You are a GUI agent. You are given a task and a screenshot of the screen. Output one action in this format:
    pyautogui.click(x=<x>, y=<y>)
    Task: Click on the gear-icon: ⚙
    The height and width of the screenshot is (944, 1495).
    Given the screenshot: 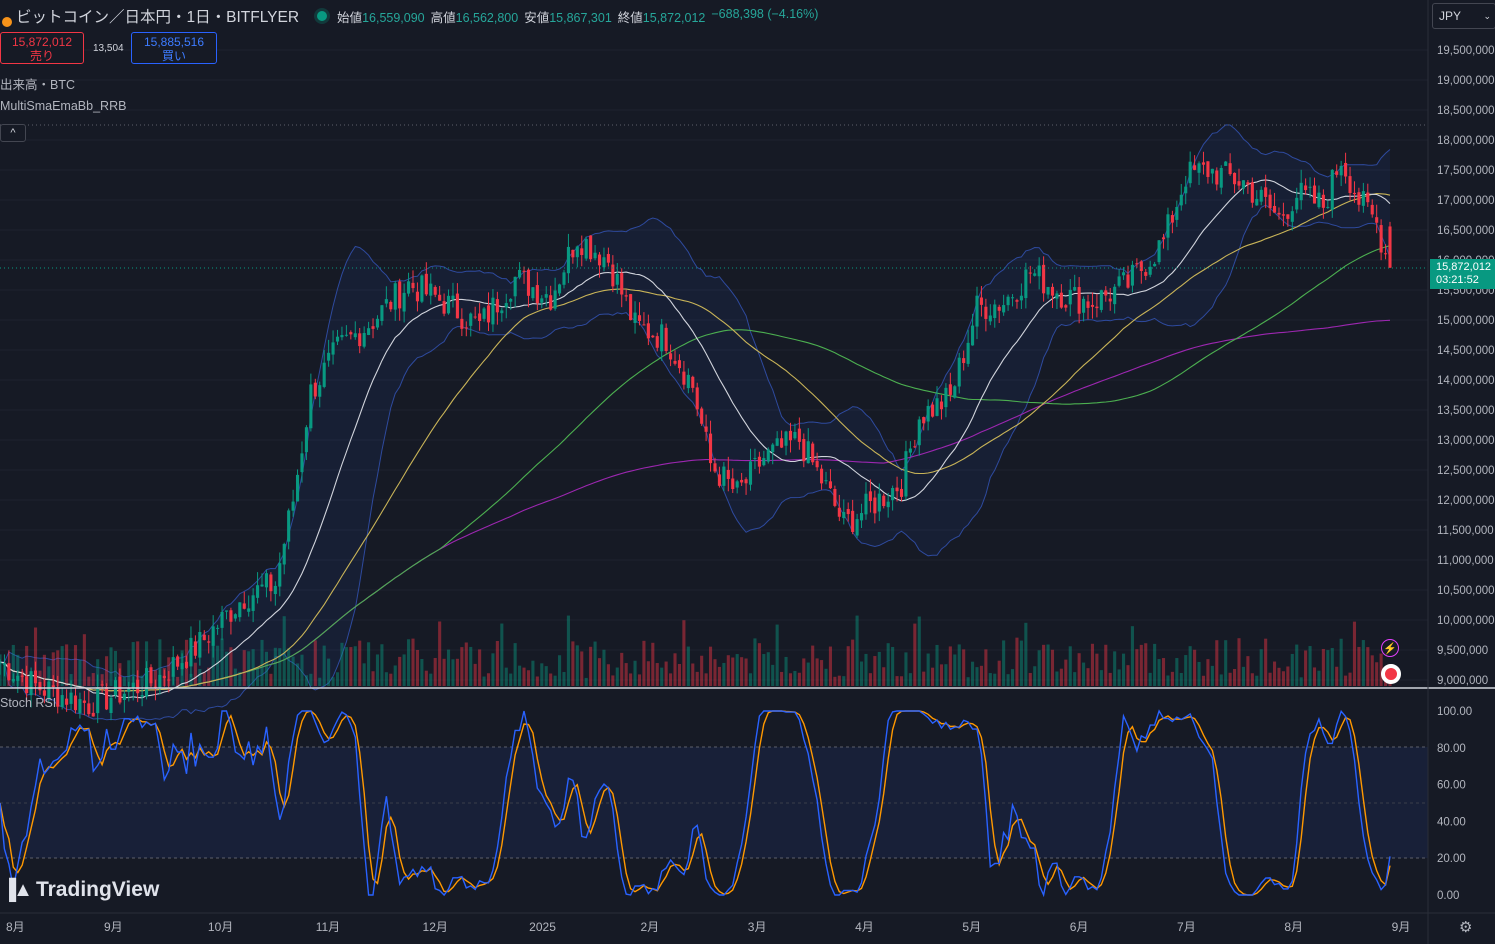 What is the action you would take?
    pyautogui.click(x=1466, y=927)
    